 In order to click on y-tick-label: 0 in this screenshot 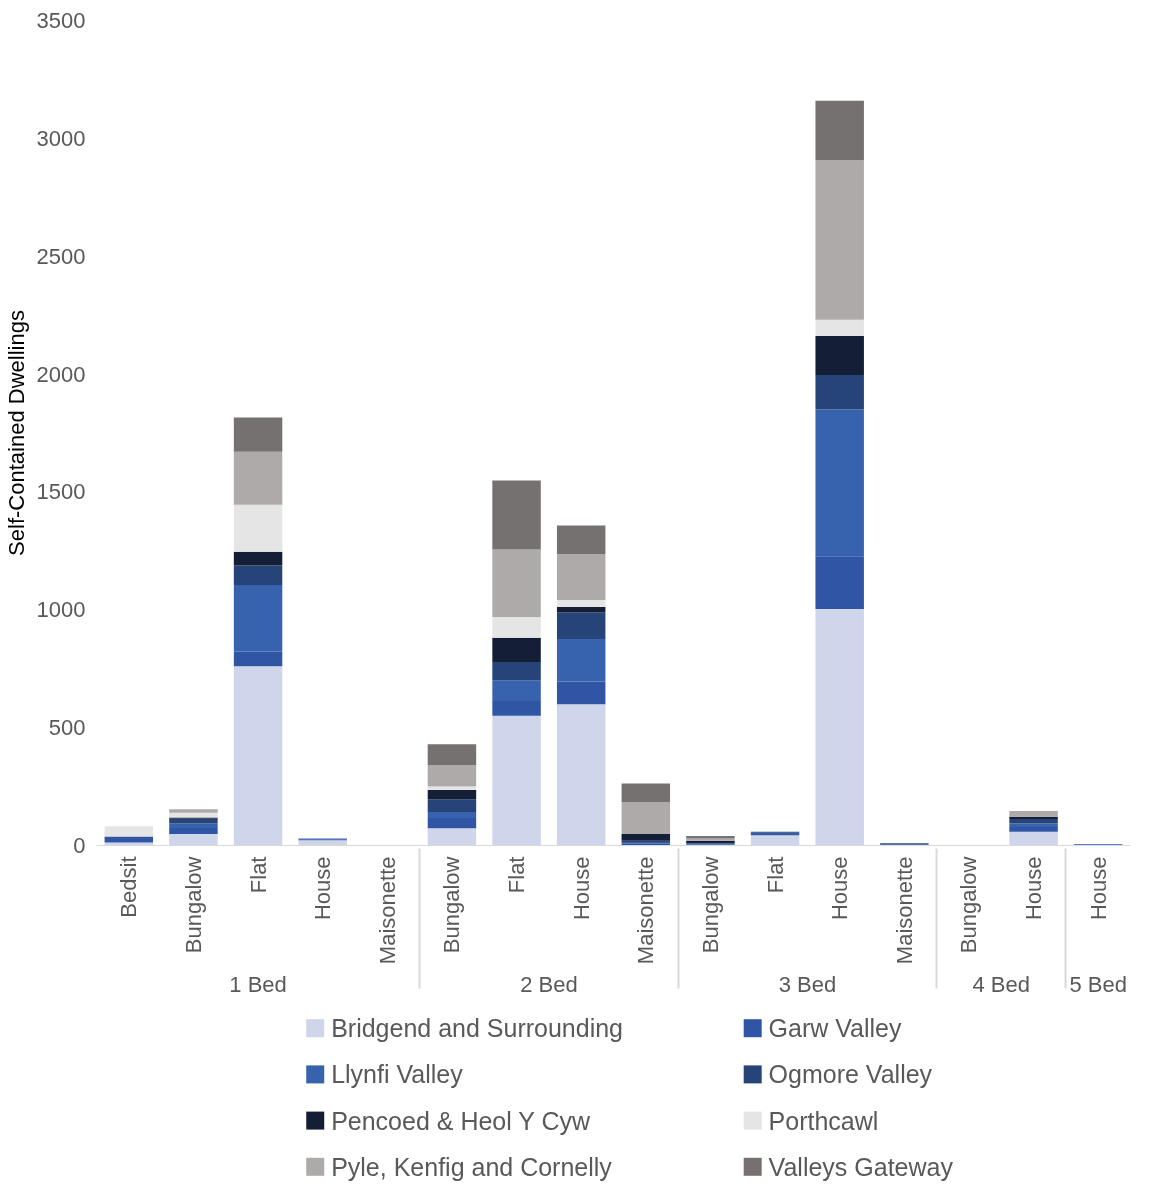, I will do `click(79, 845)`.